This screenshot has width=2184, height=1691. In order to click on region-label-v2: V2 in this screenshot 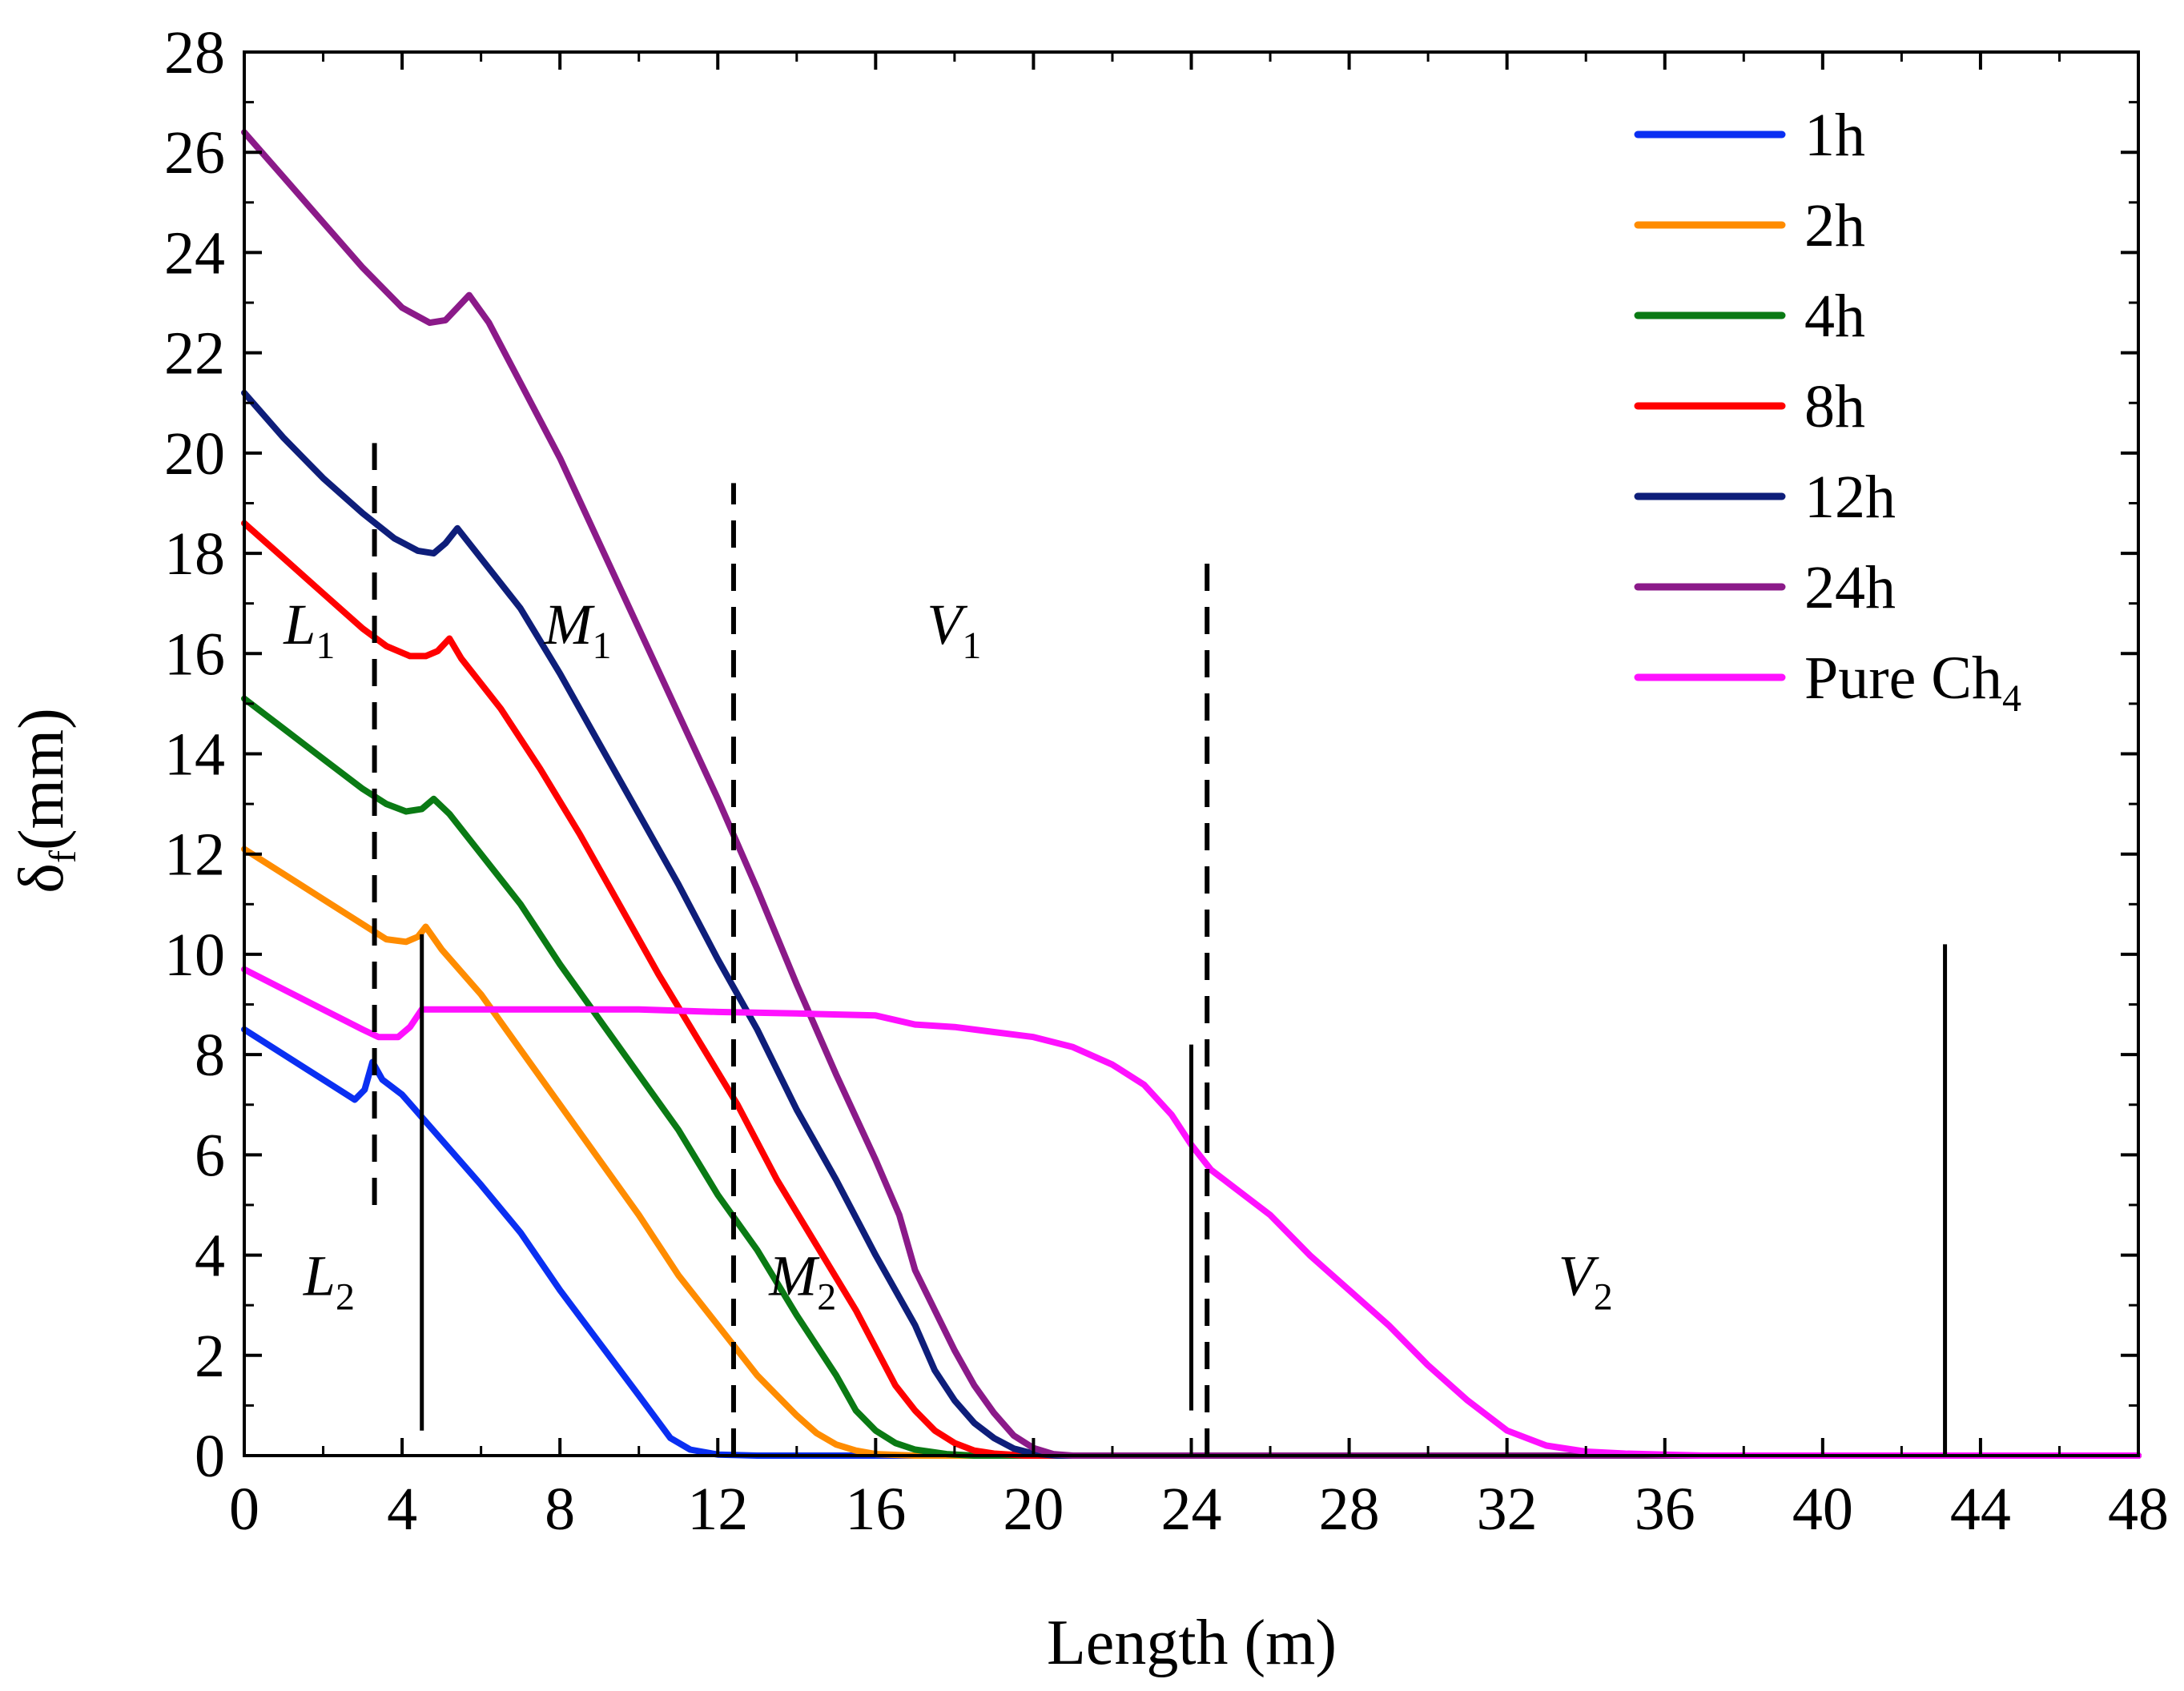, I will do `click(1586, 1281)`.